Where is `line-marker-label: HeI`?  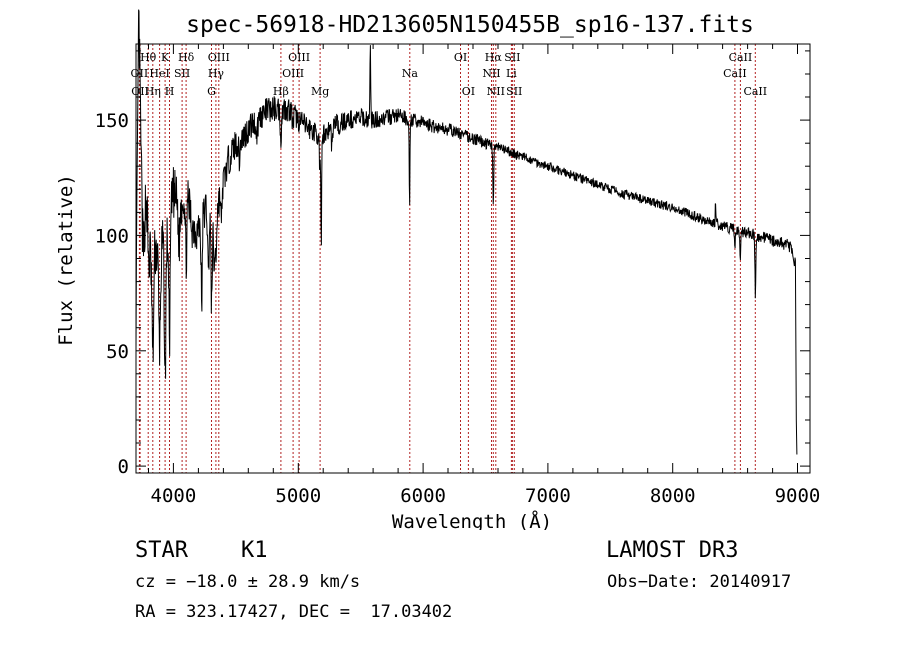
line-marker-label: HeI is located at coordinates (159, 73).